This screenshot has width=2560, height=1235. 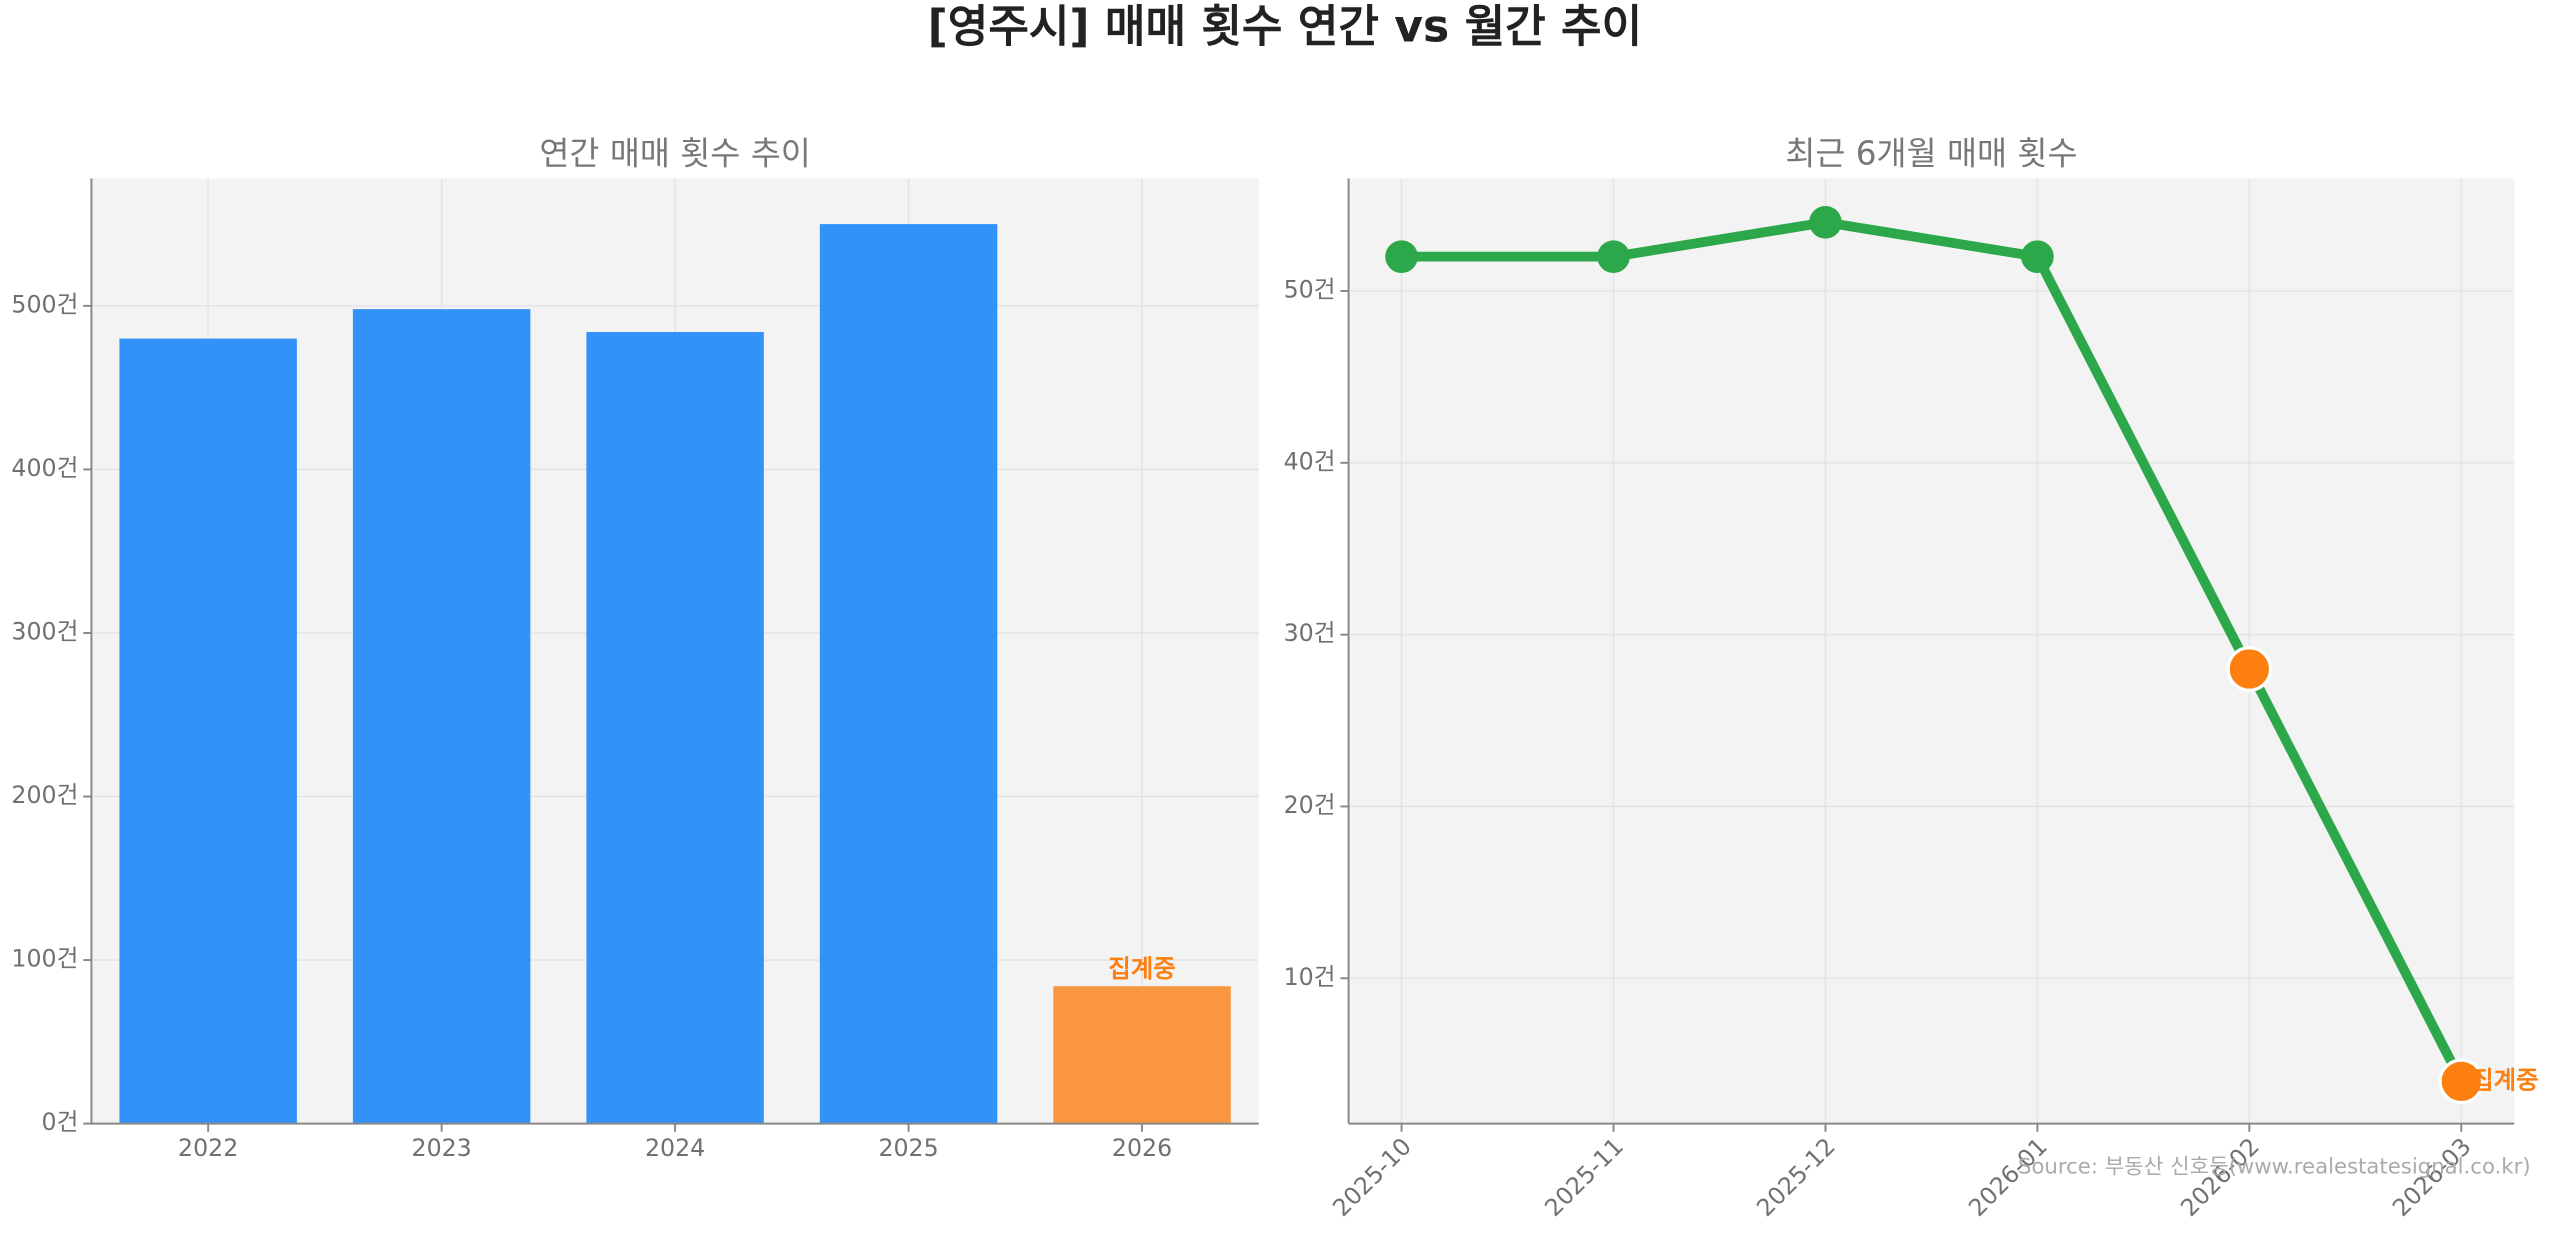 I want to click on main-title: [영주시] 매매 횟수 연간 vs 월간 추이, so click(x=1285, y=27).